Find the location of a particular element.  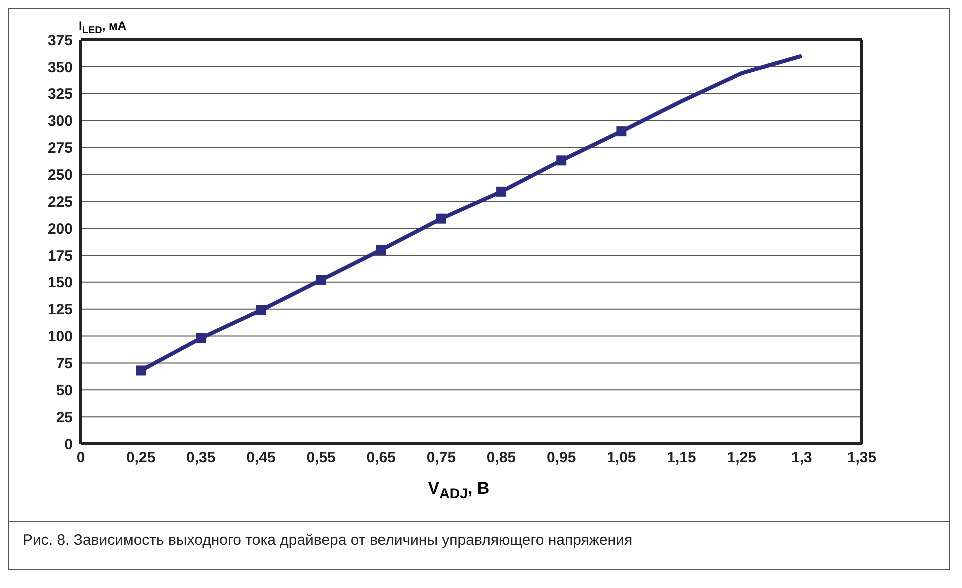

x-tick-label: 0,85 is located at coordinates (501, 458).